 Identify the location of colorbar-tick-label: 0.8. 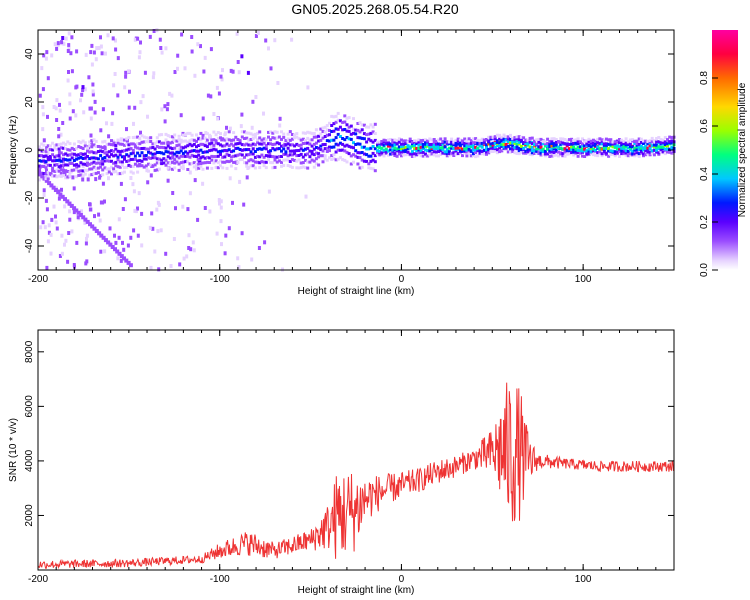
(704, 78).